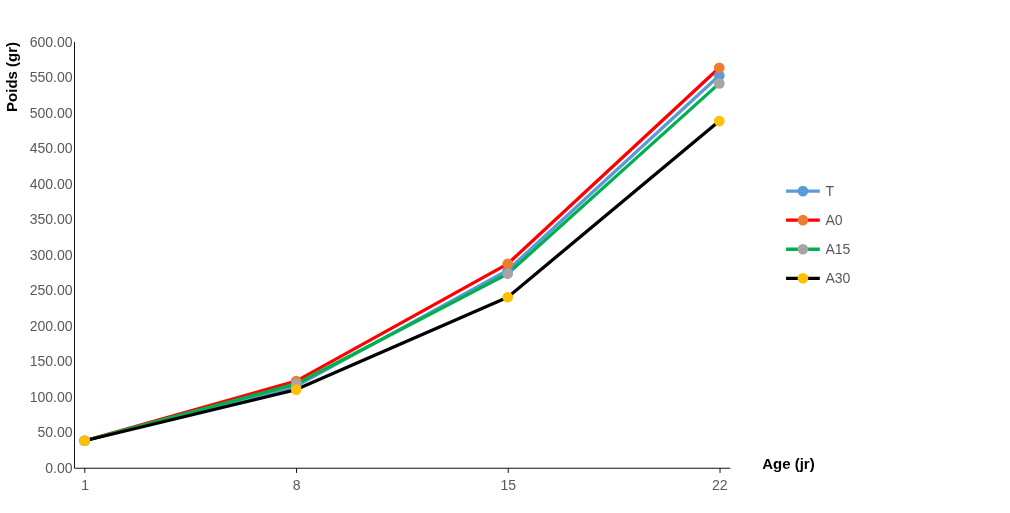 The width and height of the screenshot is (1010, 513). I want to click on y-tick-label: 550.00, so click(51, 77).